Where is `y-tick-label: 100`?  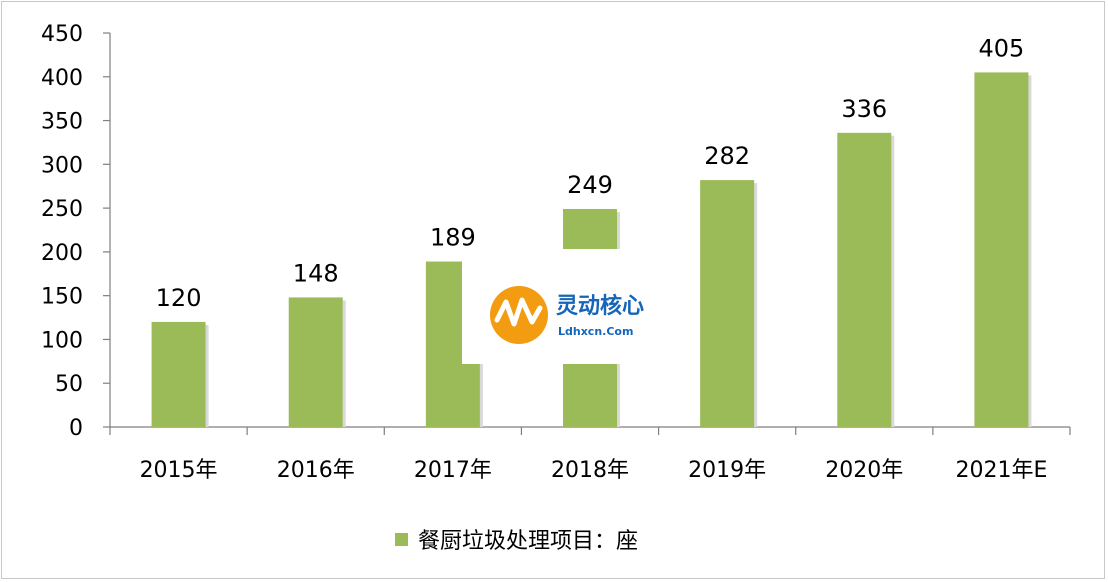 y-tick-label: 100 is located at coordinates (62, 340).